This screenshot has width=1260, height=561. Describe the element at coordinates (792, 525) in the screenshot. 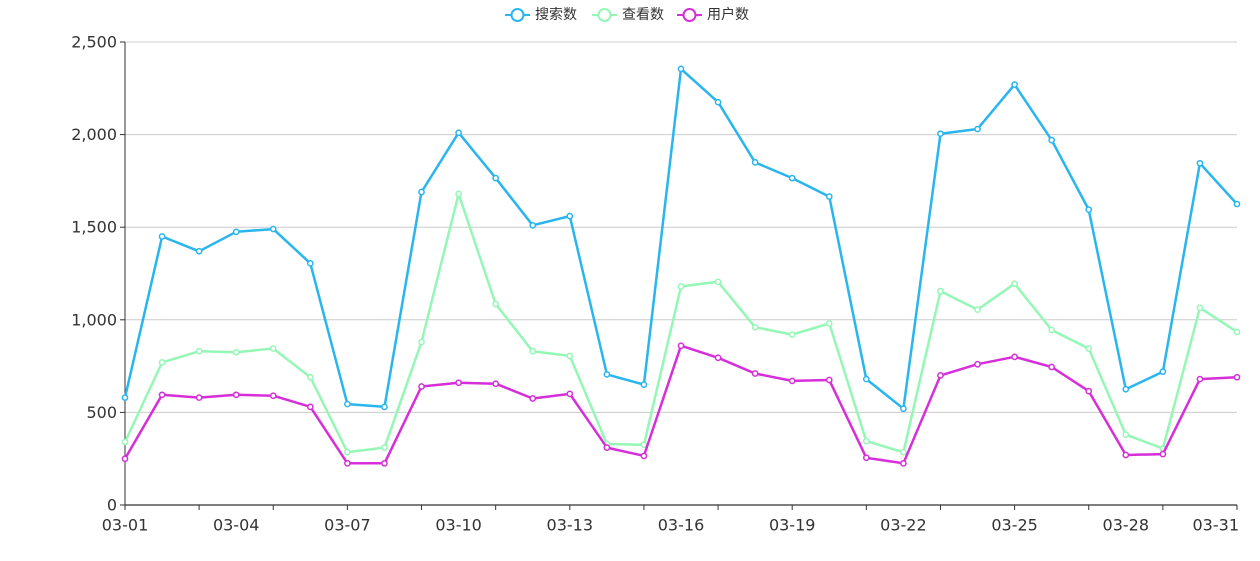

I see `x-tick-label: 03-19` at that location.